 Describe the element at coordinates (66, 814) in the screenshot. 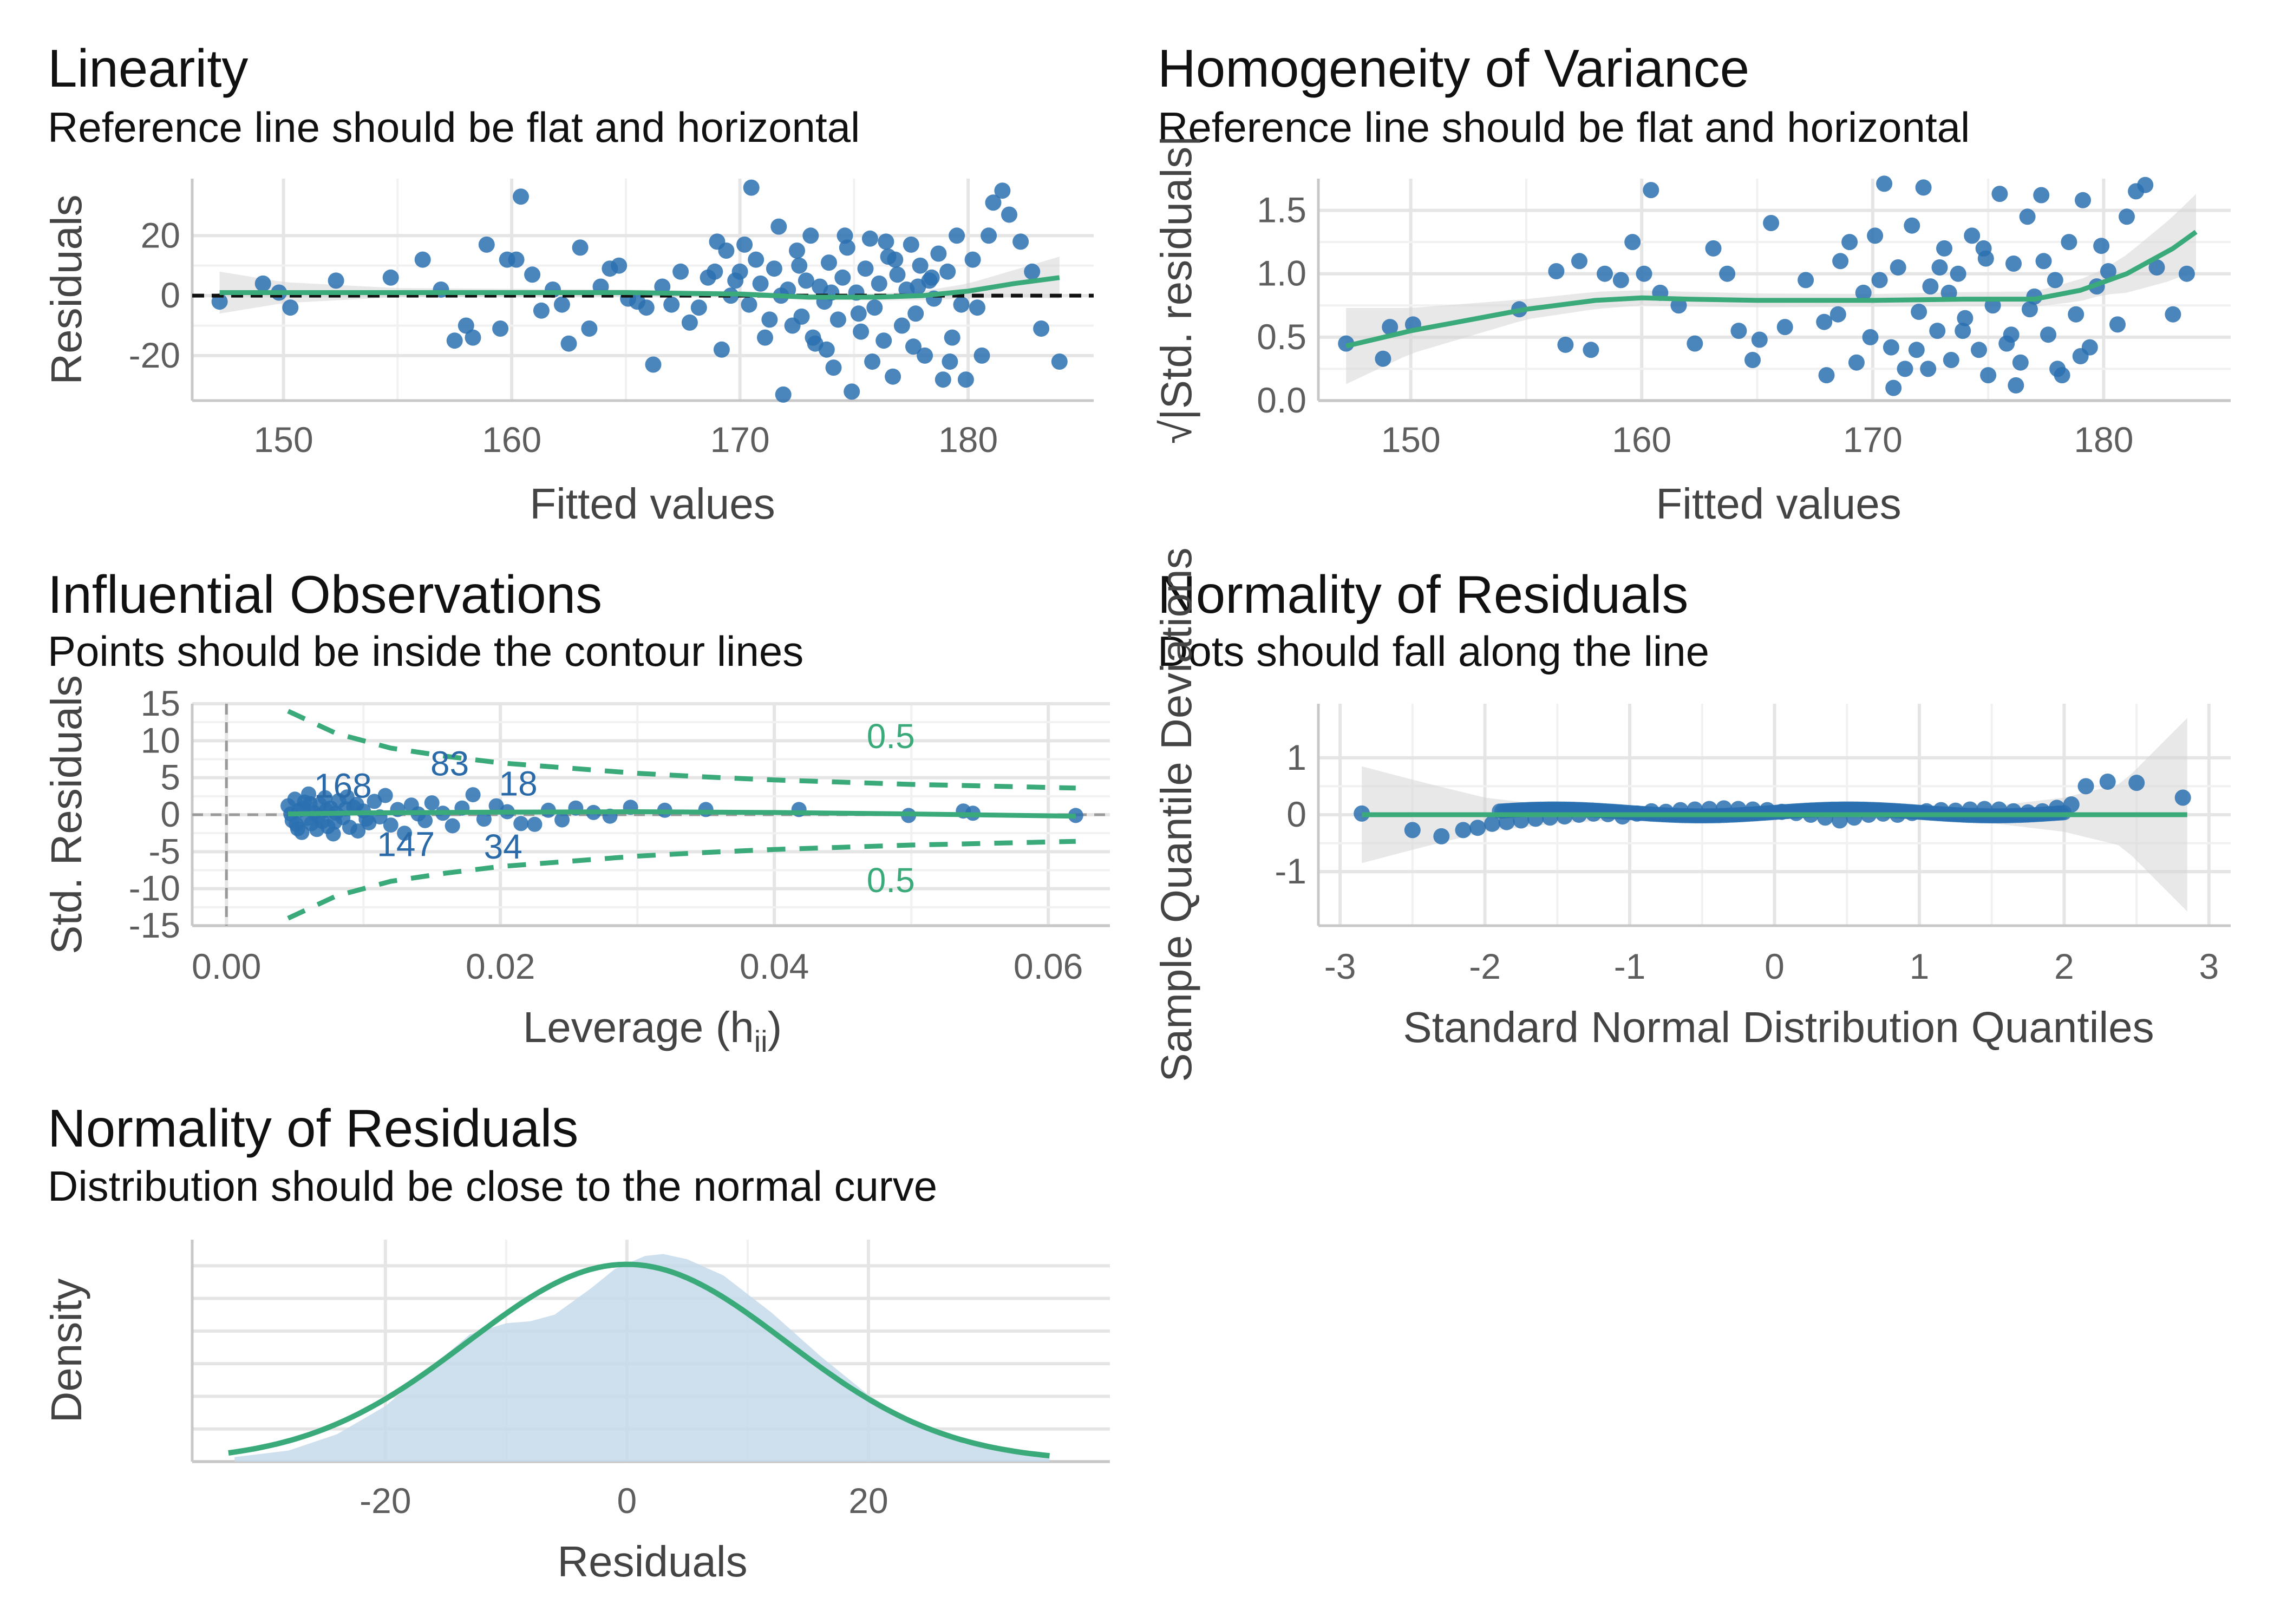

I see `y-axis-label: Std. Residuals` at that location.